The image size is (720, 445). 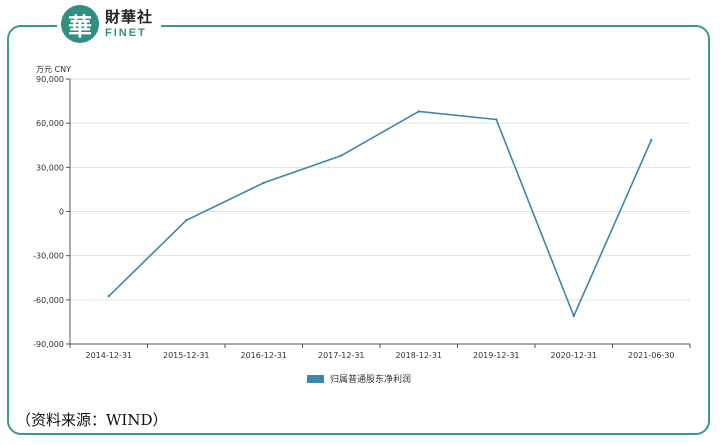 I want to click on logo-mark-icon: 華, so click(x=80, y=24).